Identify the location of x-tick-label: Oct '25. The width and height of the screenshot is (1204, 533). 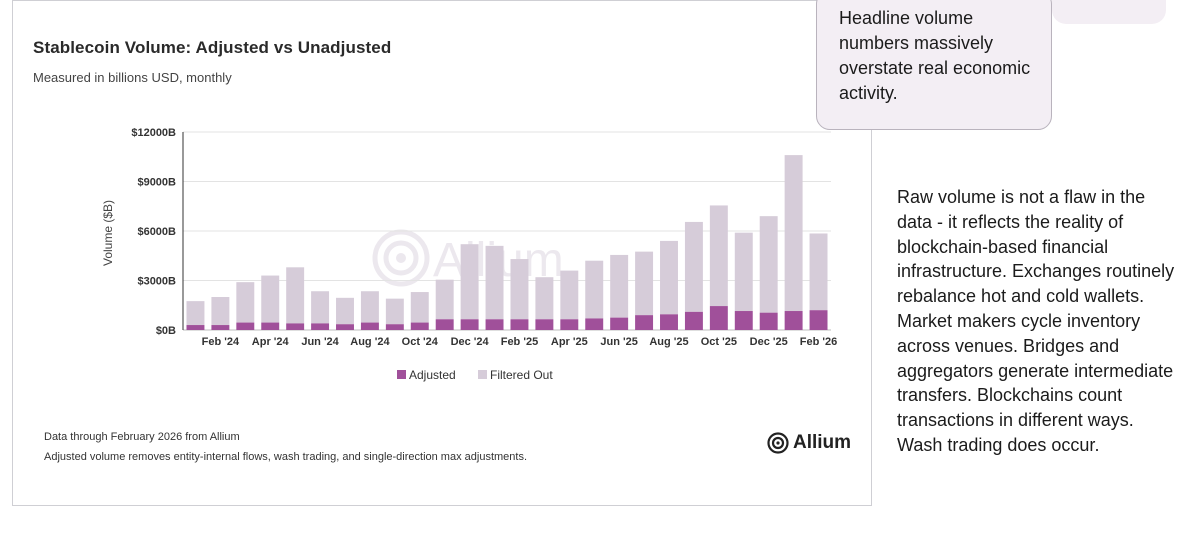
(719, 342).